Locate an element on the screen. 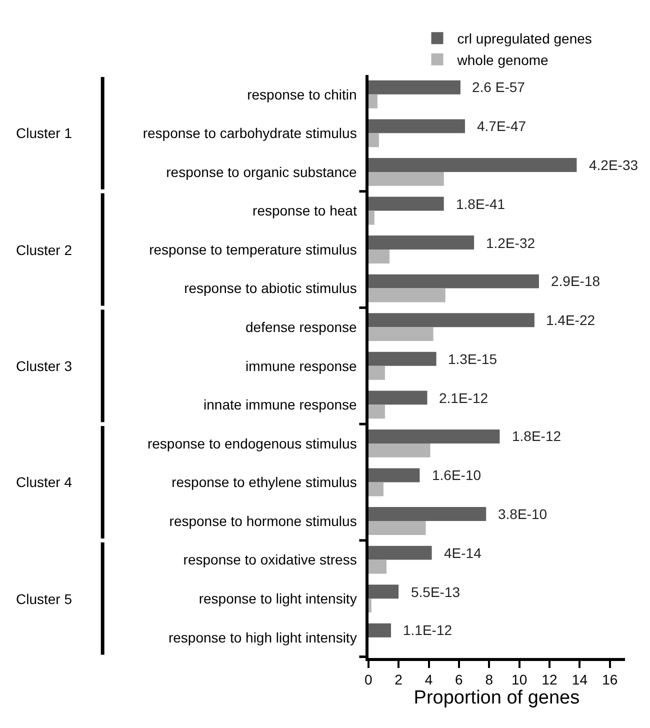  y-tick-label: response to heat is located at coordinates (304, 210).